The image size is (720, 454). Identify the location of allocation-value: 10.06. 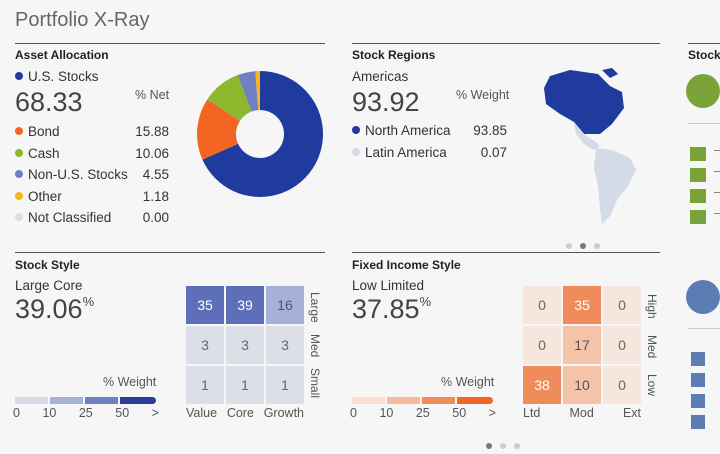
(152, 153).